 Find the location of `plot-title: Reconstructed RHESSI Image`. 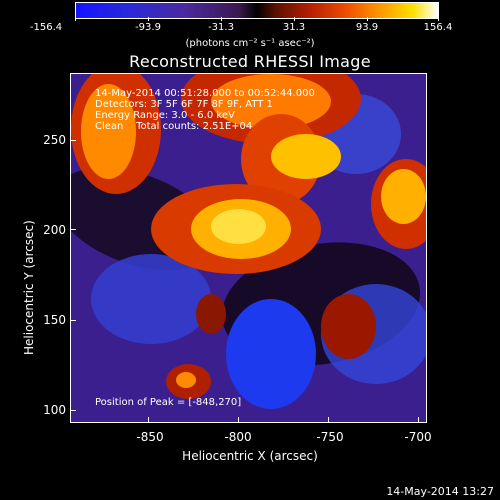

plot-title: Reconstructed RHESSI Image is located at coordinates (250, 61).